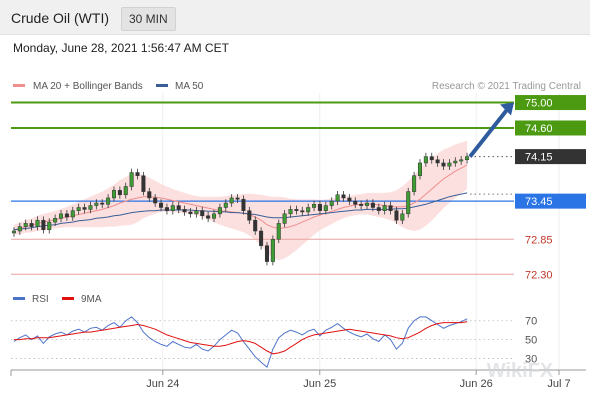 The height and width of the screenshot is (400, 590). What do you see at coordinates (520, 371) in the screenshot?
I see `watermark-logo: WikiFX` at bounding box center [520, 371].